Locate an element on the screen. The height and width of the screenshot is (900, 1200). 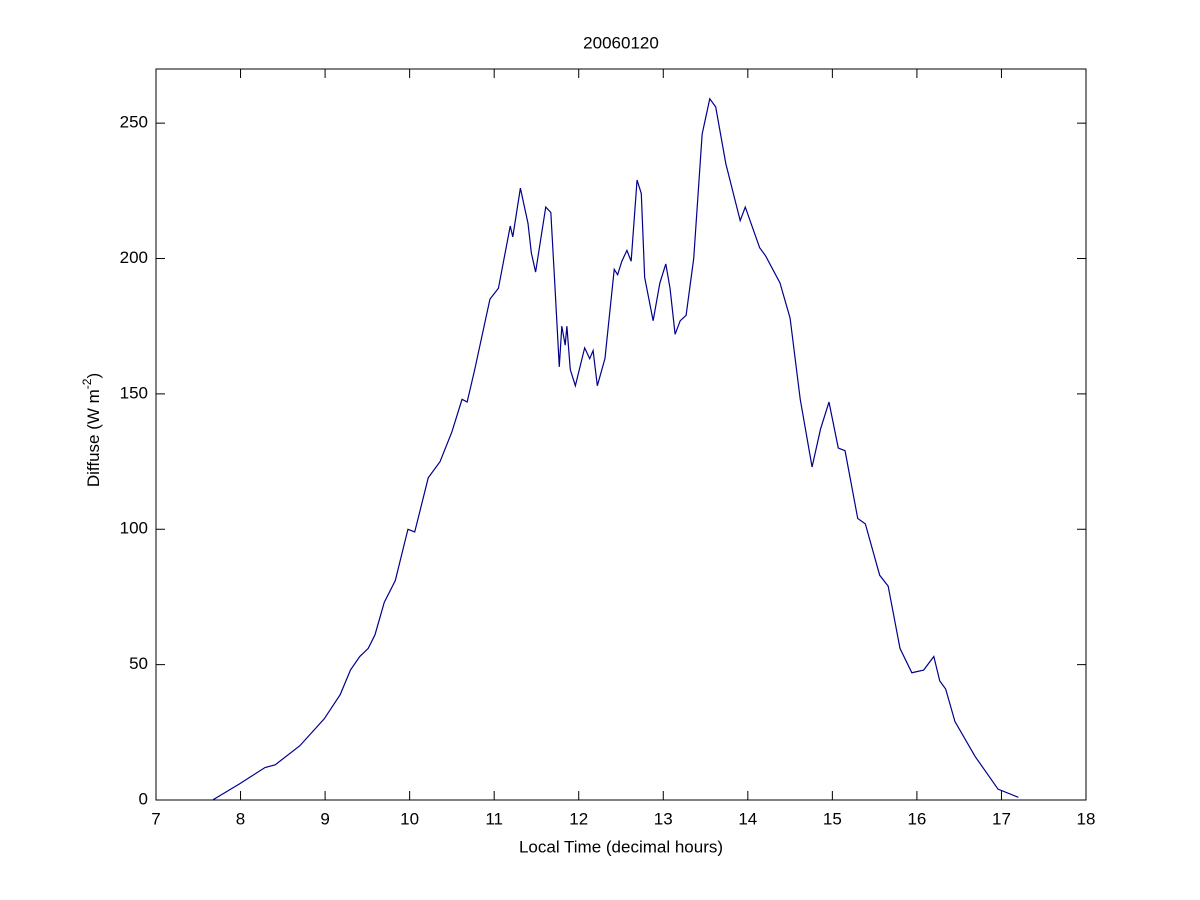
x-tick-label: 12 is located at coordinates (578, 818).